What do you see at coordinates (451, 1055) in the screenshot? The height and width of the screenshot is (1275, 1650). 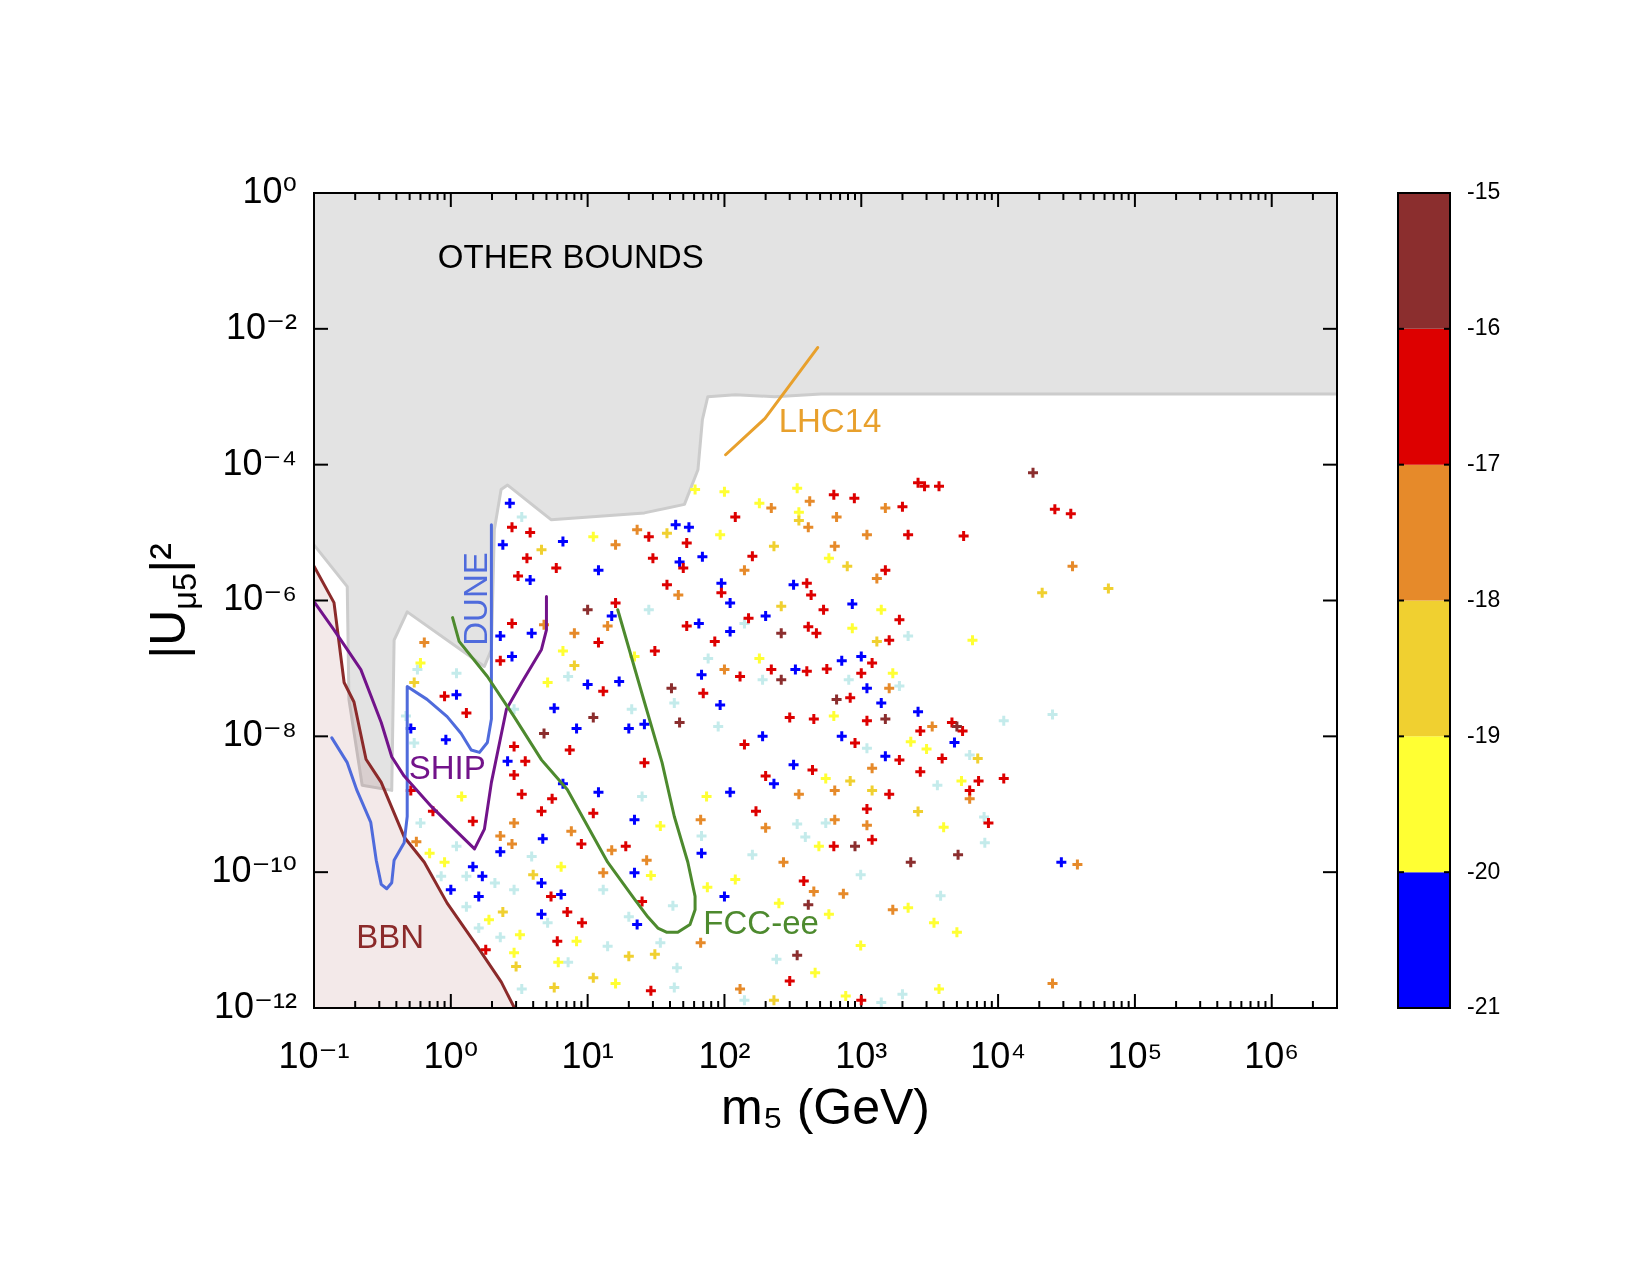 I see `x-tick-label: 10⁰` at bounding box center [451, 1055].